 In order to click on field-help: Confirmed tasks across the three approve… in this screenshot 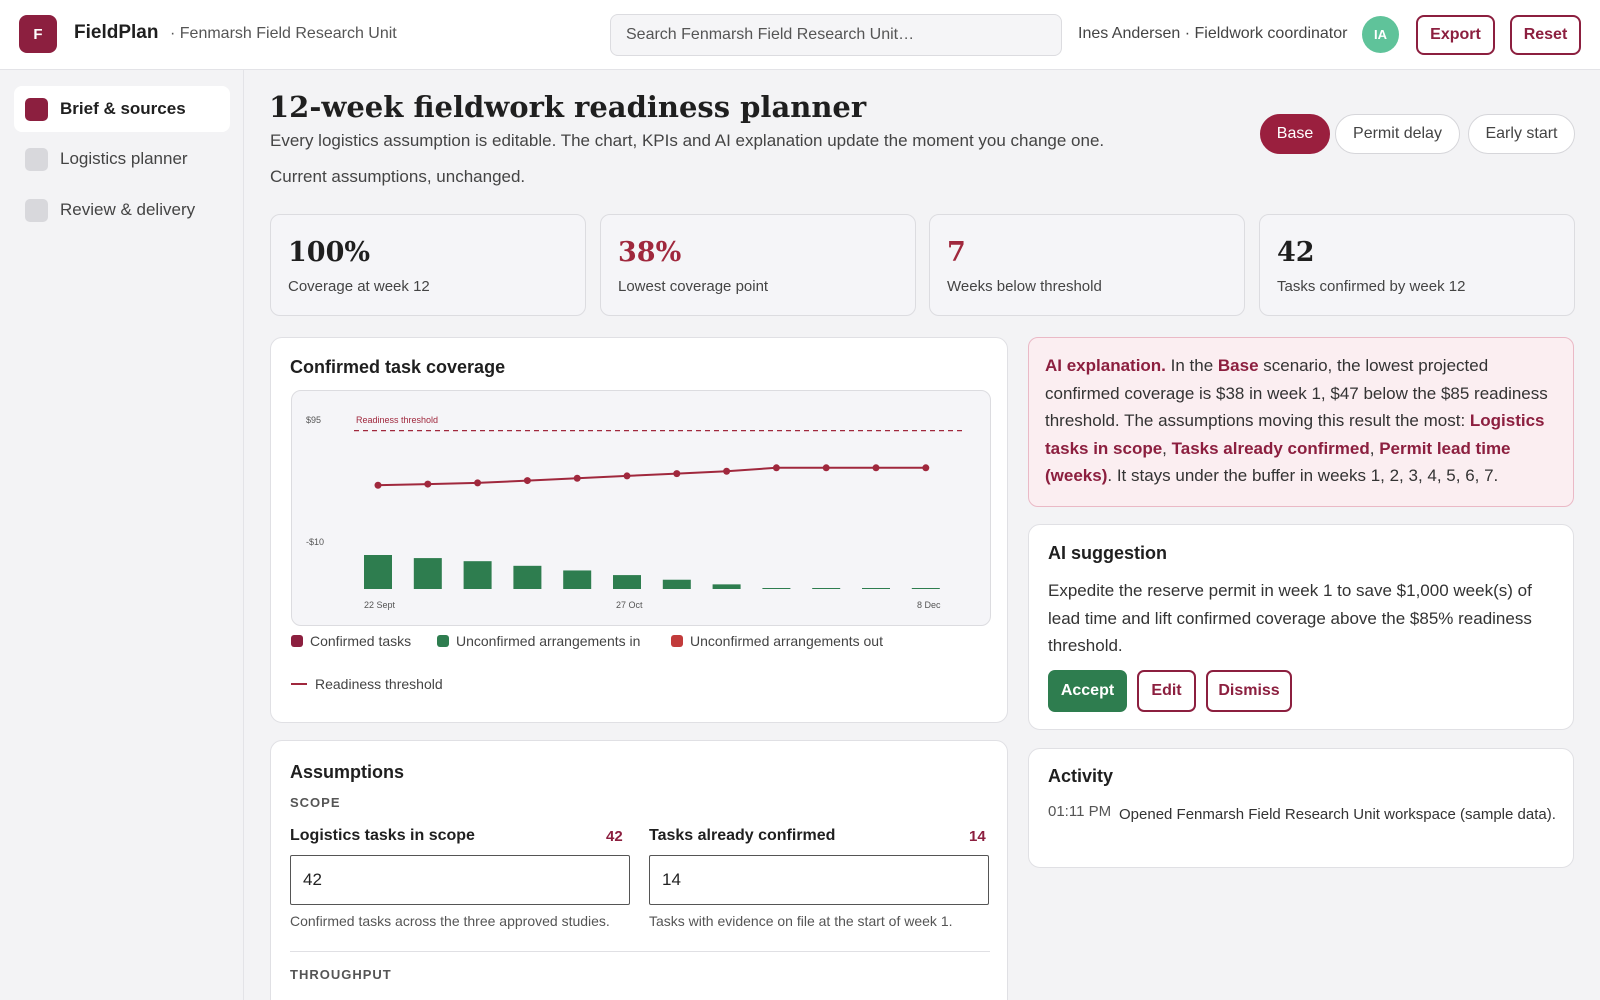, I will do `click(450, 921)`.